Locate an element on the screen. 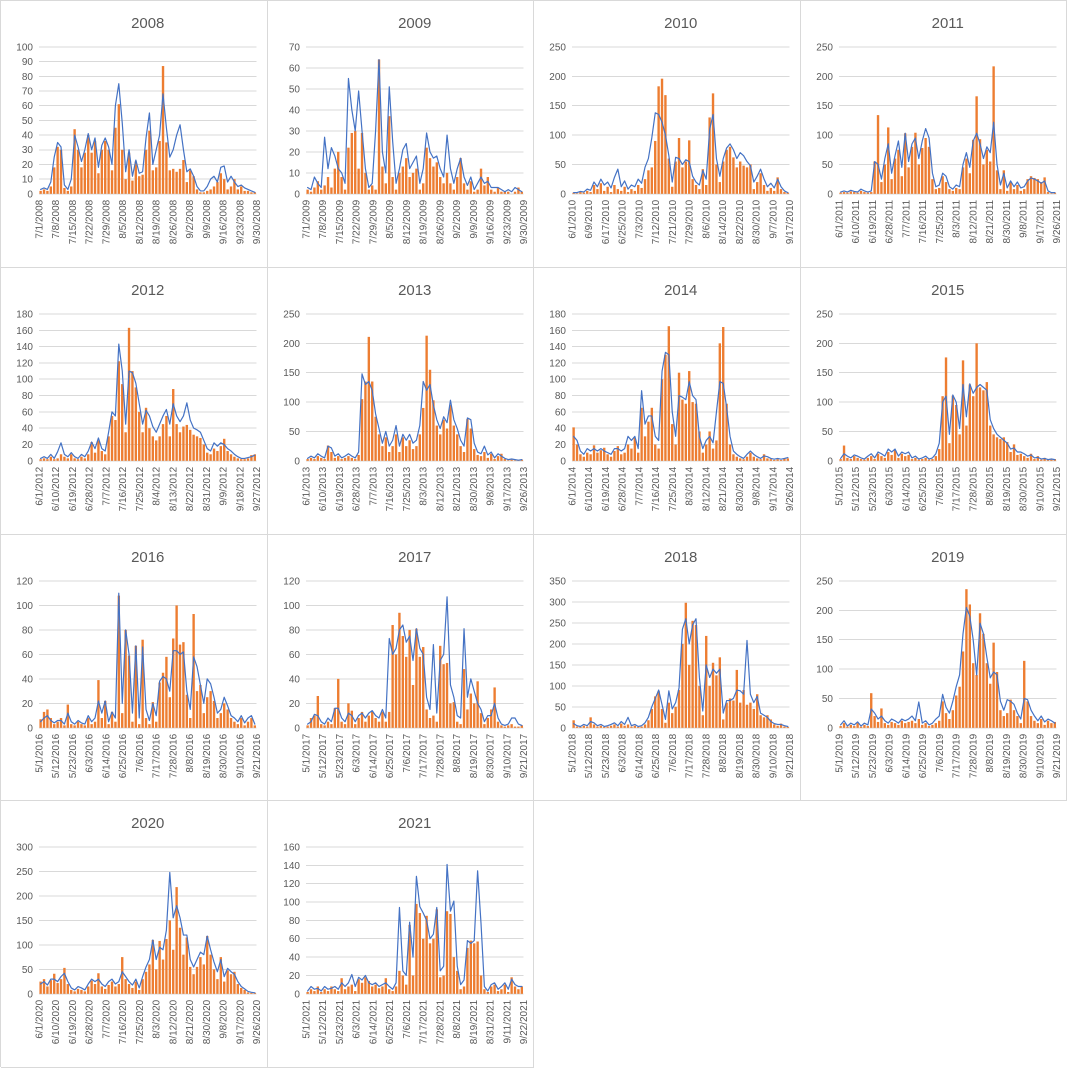 The width and height of the screenshot is (1067, 1068). x-tick-label: 6/17/2010 is located at coordinates (606, 221).